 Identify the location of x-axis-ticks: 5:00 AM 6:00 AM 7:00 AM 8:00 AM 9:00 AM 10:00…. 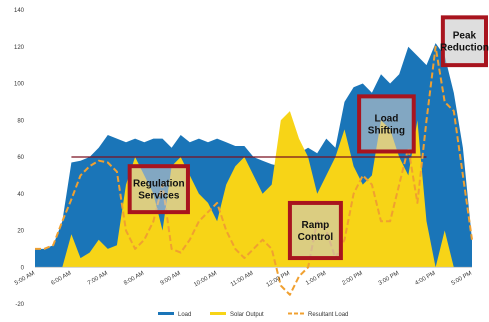
(243, 280).